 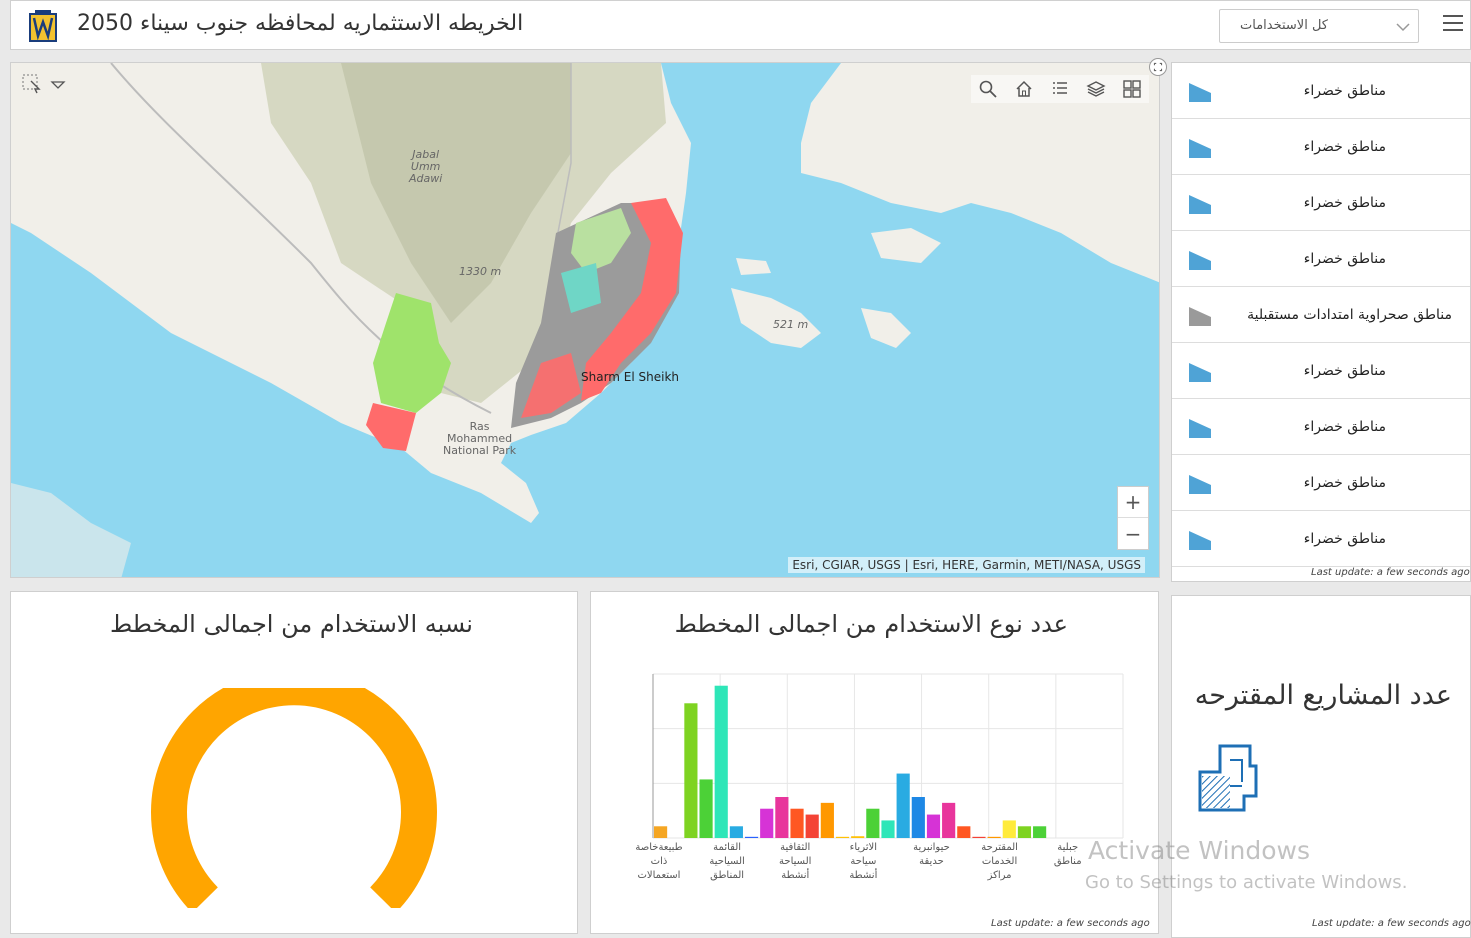 I want to click on list-item: مناطق صحراوية امتدادات مستقبلية, so click(x=1321, y=315).